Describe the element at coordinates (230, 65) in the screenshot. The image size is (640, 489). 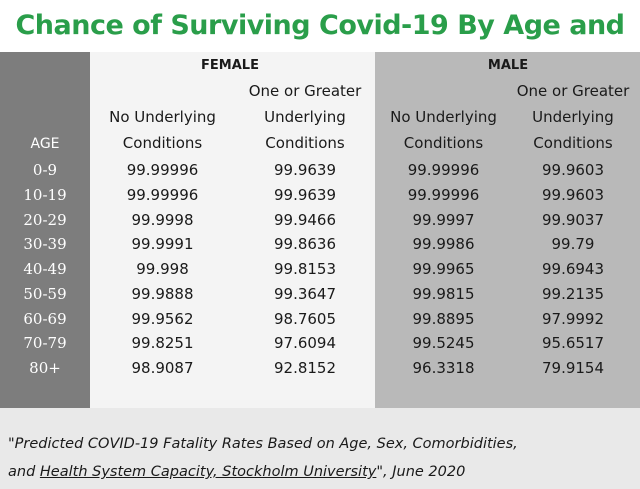
I see `female-group-header: FEMALE` at that location.